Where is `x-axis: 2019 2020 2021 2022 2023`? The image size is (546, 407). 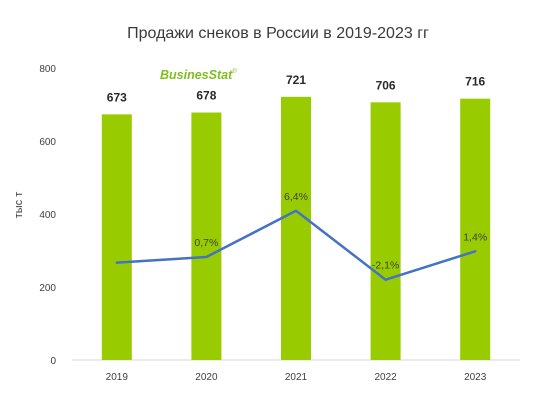
x-axis: 2019 2020 2021 2022 2023 is located at coordinates (296, 377).